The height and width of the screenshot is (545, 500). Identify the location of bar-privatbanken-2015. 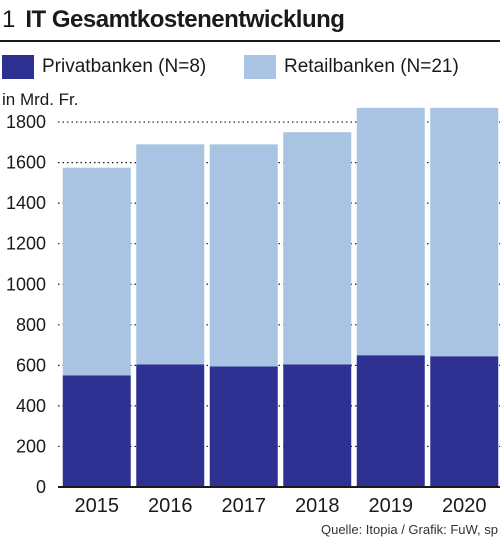
(96, 431).